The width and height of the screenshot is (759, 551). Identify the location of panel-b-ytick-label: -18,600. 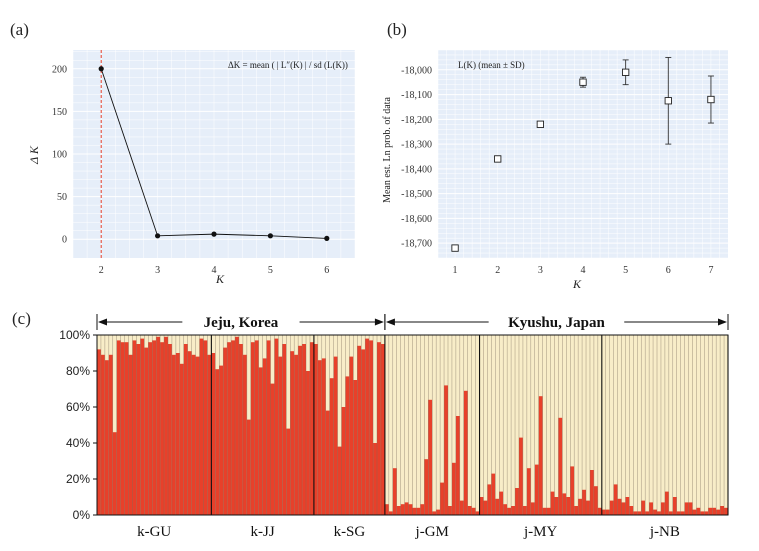
(416, 219).